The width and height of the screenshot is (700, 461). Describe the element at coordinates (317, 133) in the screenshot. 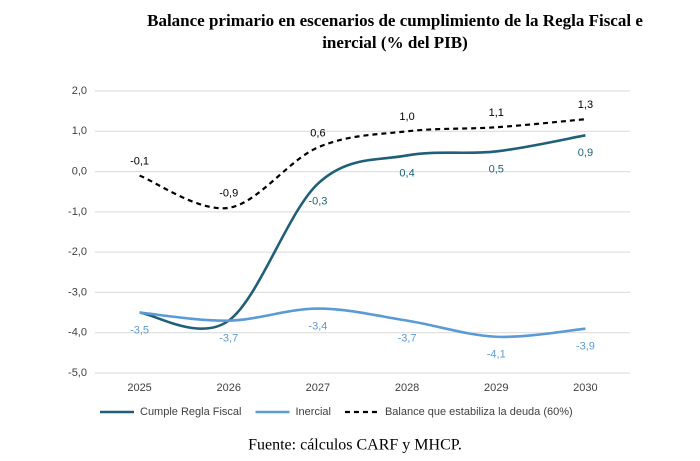

I see `data-label: 0,6` at that location.